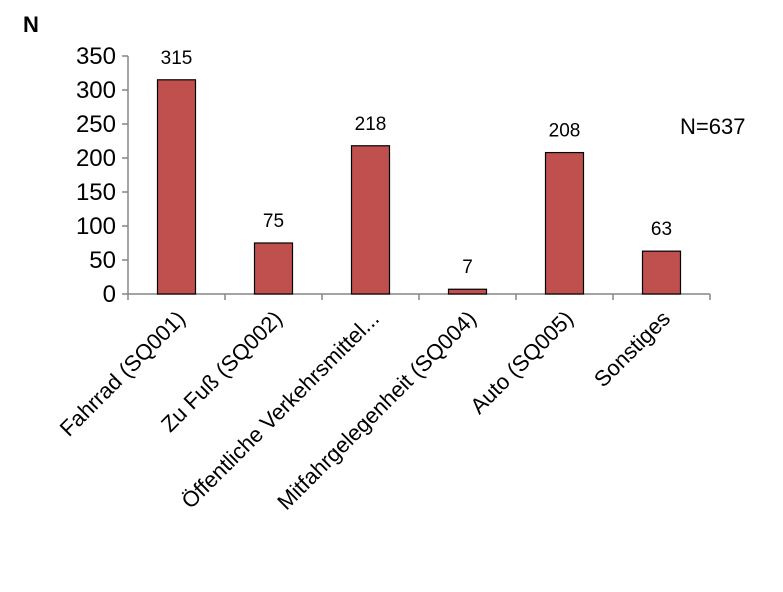 The image size is (783, 592). What do you see at coordinates (467, 267) in the screenshot?
I see `bar-value-label: 7` at bounding box center [467, 267].